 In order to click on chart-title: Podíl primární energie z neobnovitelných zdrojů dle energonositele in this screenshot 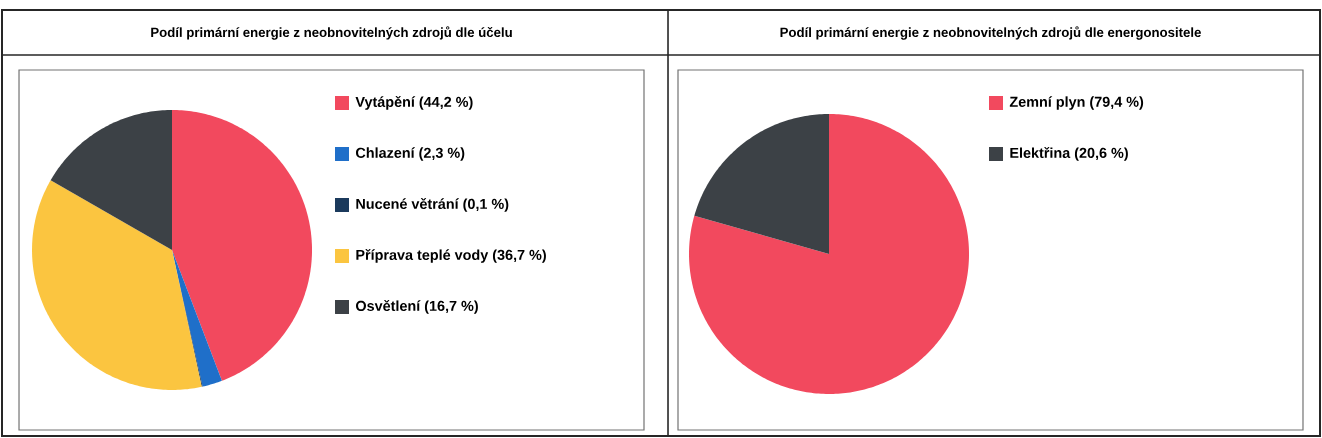, I will do `click(990, 33)`.